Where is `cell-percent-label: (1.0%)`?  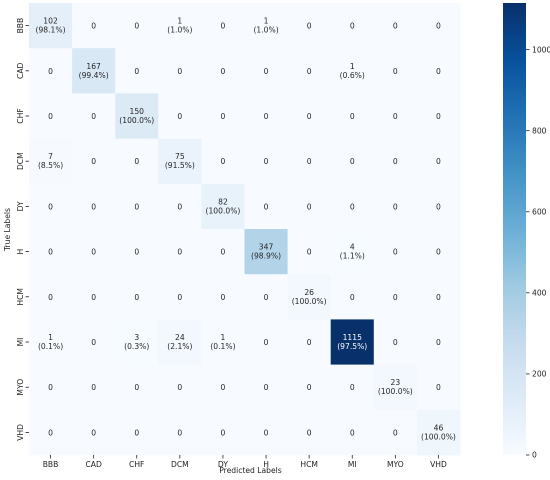 cell-percent-label: (1.0%) is located at coordinates (265, 30).